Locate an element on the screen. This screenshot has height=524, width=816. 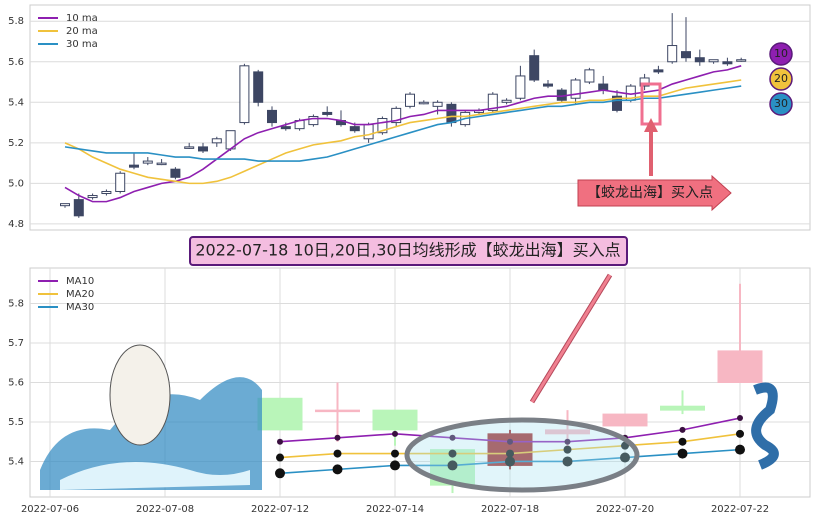
x-tick-label: 2022-07-06 is located at coordinates (50, 509).